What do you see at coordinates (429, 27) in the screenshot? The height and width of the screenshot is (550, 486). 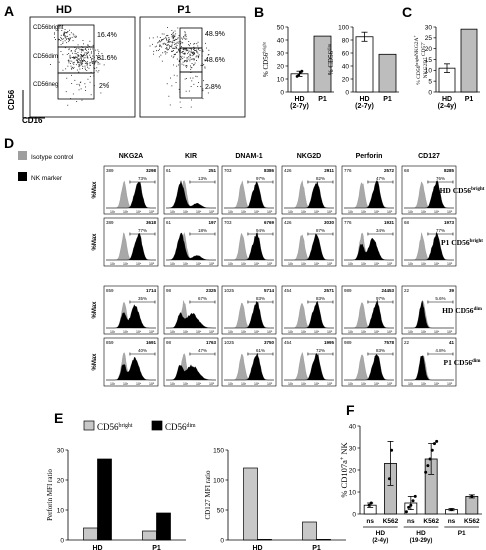 I see `y-tick-label: 30` at bounding box center [429, 27].